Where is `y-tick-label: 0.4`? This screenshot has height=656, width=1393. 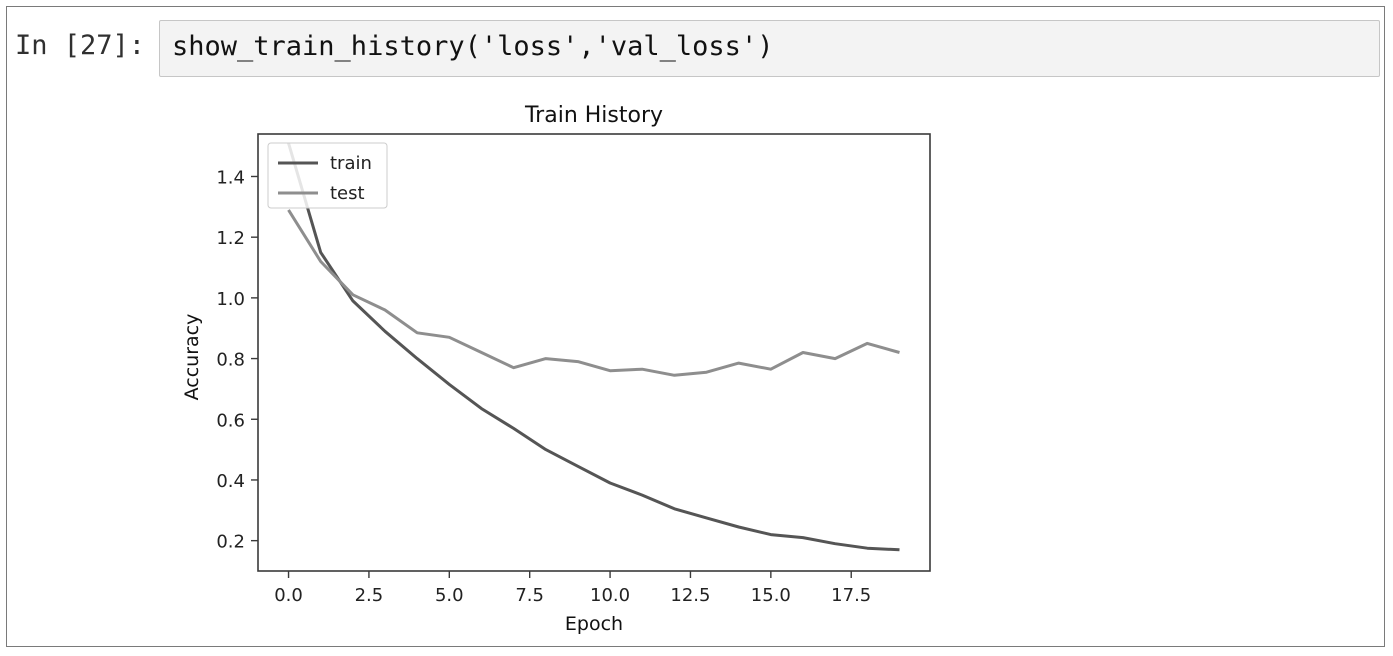
y-tick-label: 0.4 is located at coordinates (230, 481).